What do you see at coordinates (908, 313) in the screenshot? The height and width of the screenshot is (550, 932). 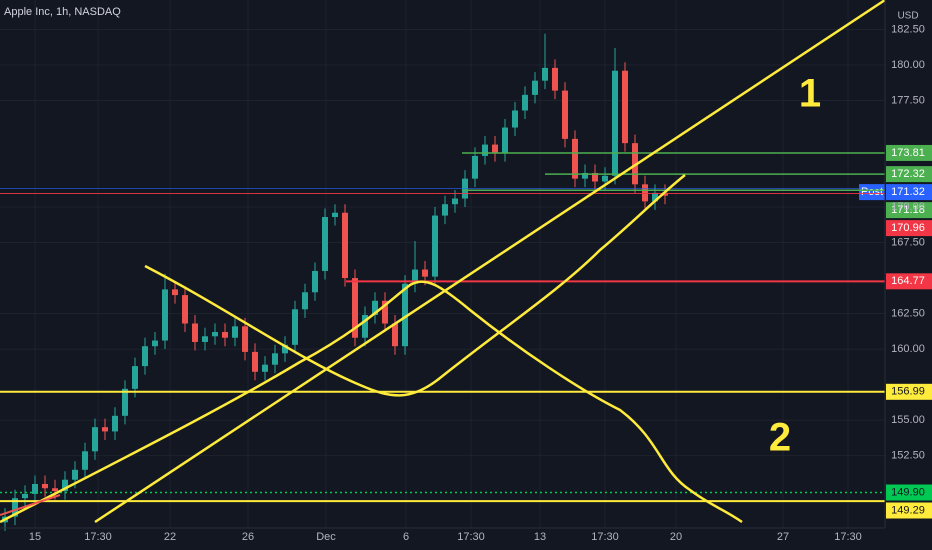 I see `y-tick-label: 162.50` at bounding box center [908, 313].